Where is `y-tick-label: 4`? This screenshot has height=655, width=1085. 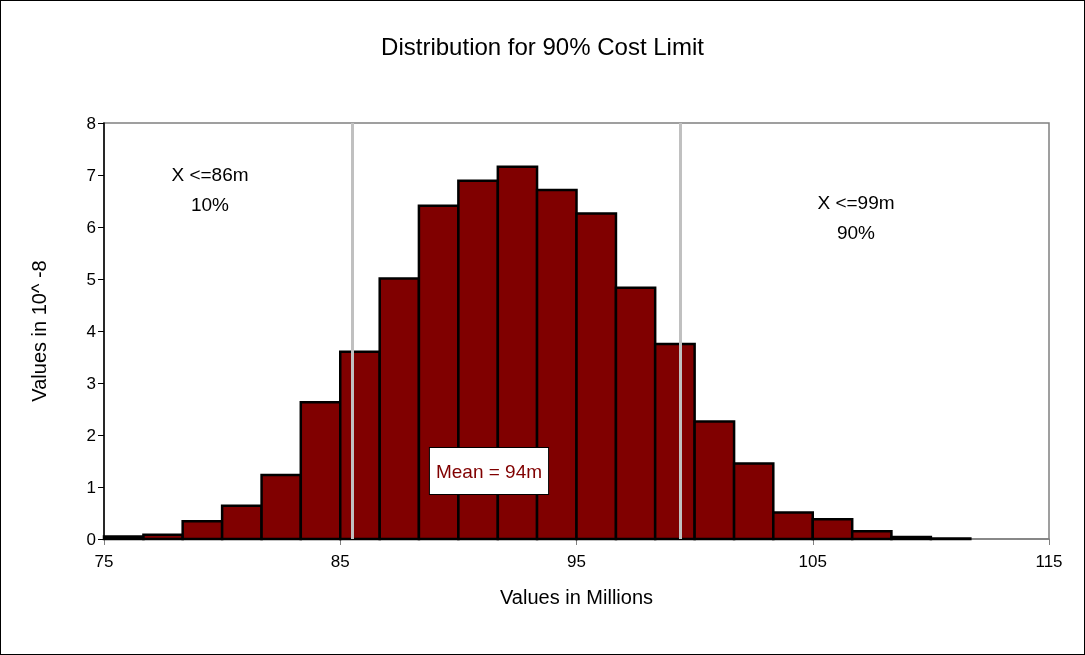 y-tick-label: 4 is located at coordinates (91, 331).